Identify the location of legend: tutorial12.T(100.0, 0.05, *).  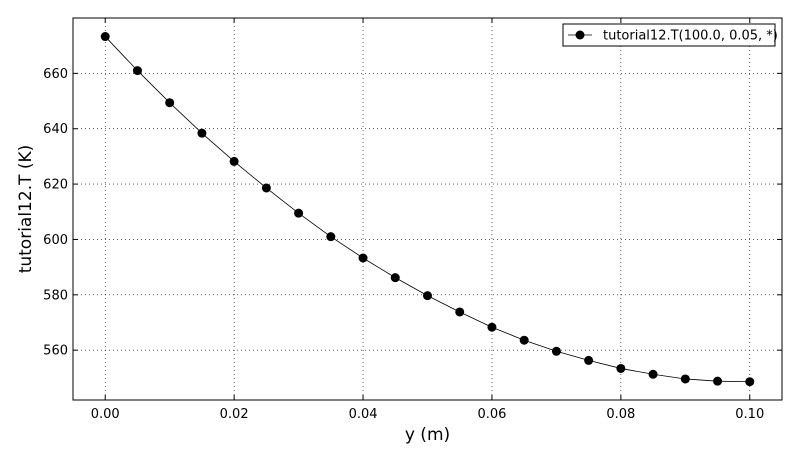
(670, 35).